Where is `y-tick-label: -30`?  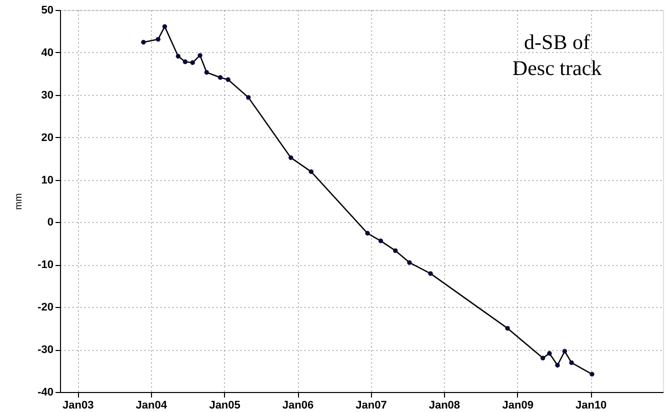
y-tick-label: -30 is located at coordinates (46, 350).